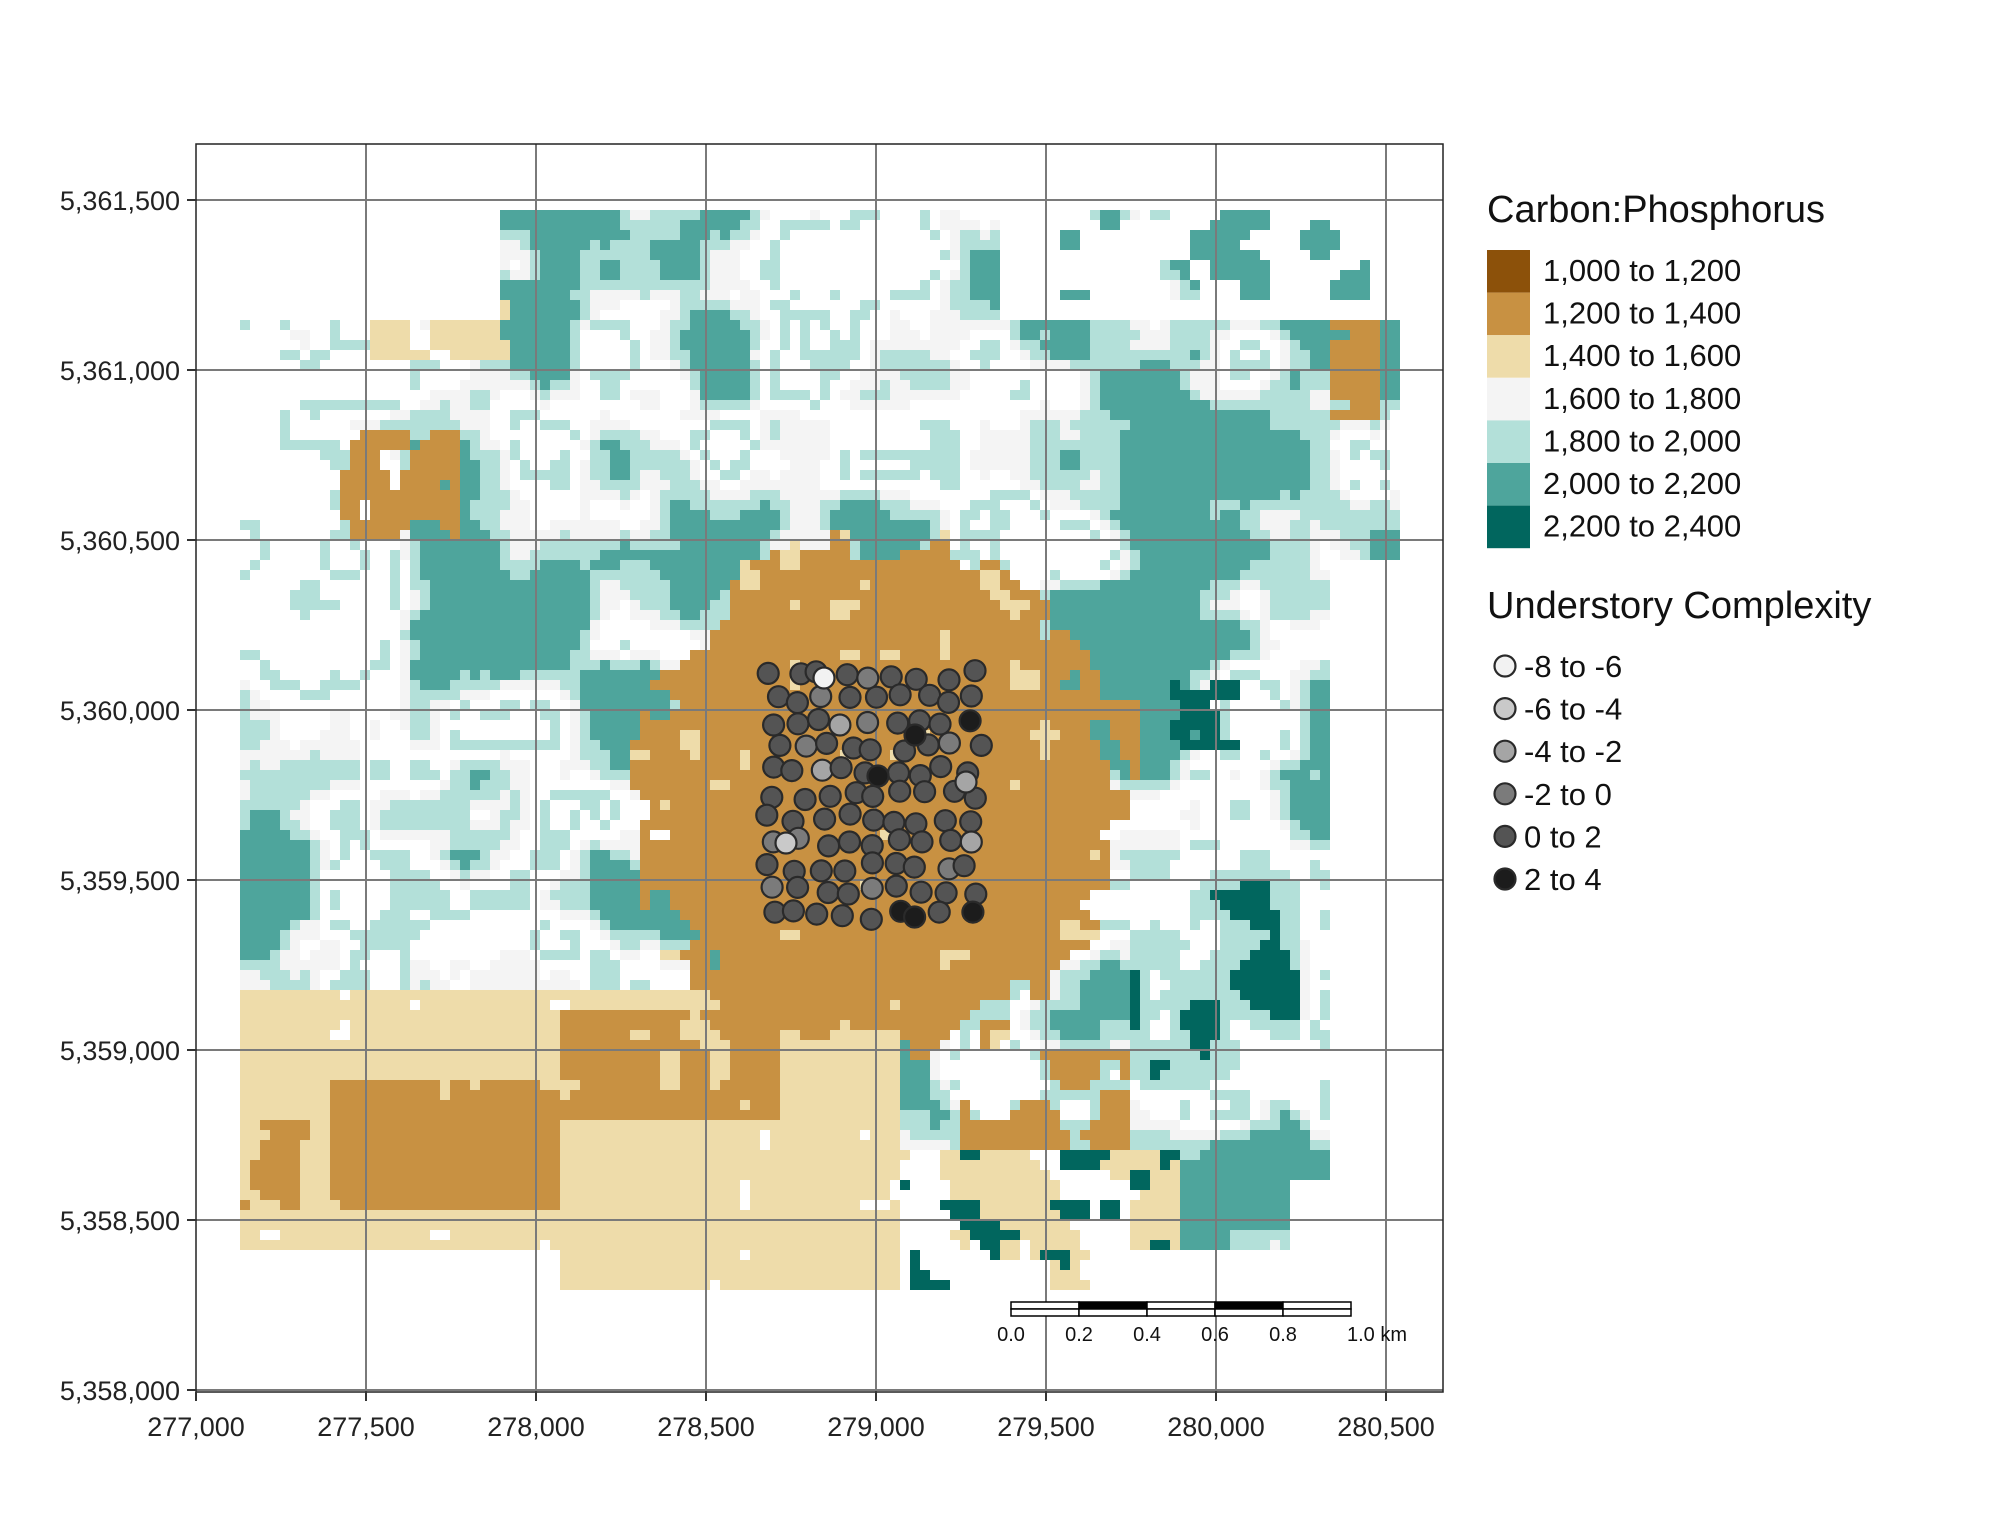  Describe the element at coordinates (1283, 1335) in the screenshot. I see `scale-bar-label: 0.8` at that location.